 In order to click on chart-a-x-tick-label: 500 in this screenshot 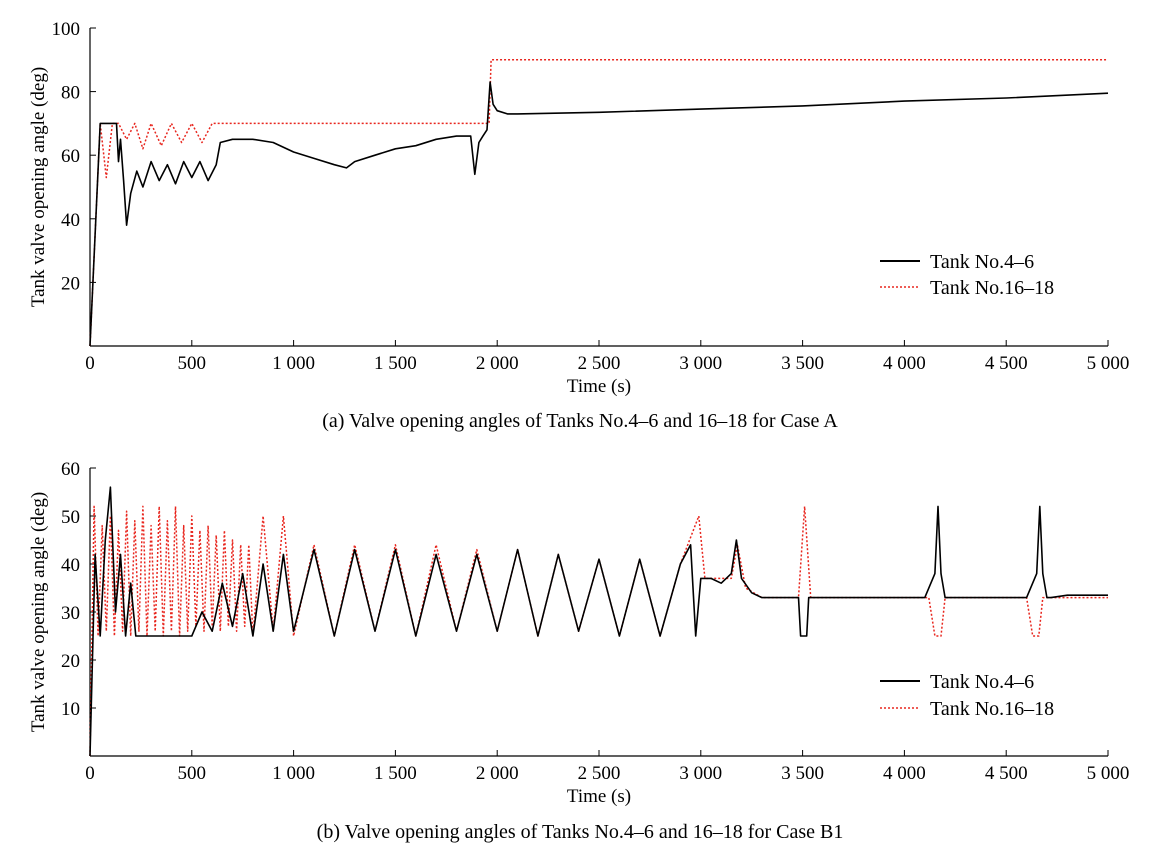, I will do `click(192, 363)`.